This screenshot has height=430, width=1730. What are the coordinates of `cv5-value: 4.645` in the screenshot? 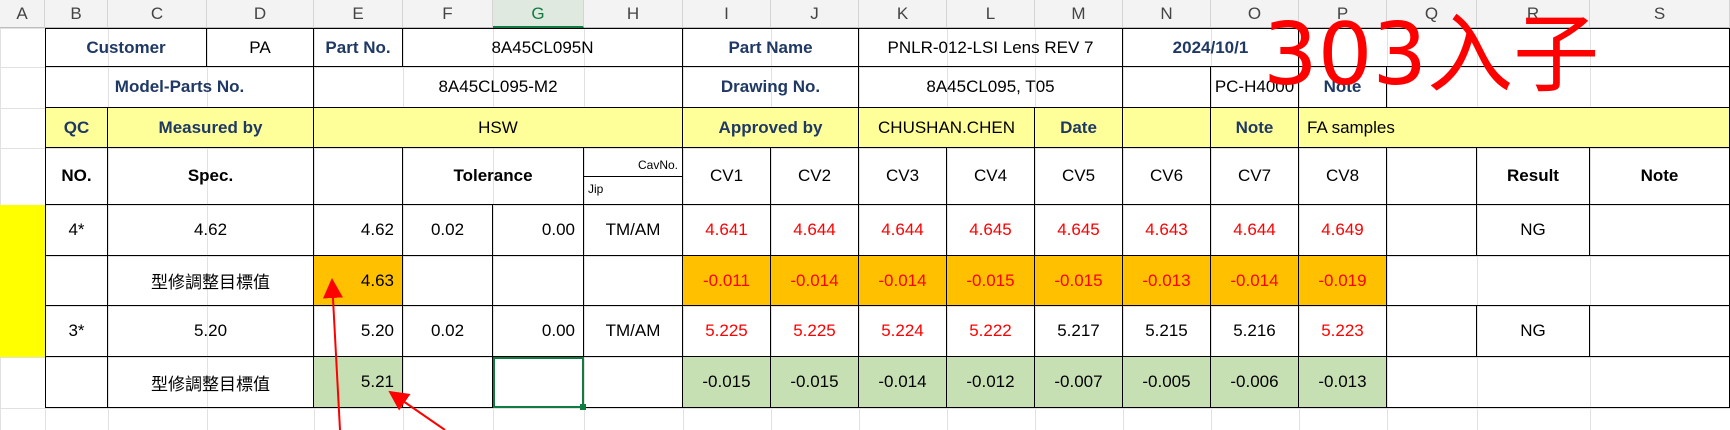 It's located at (1079, 230).